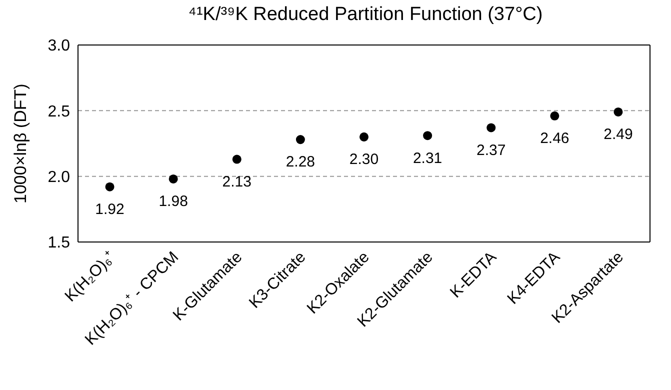 This screenshot has width=671, height=390. Describe the element at coordinates (364, 159) in the screenshot. I see `data-label: 2.30` at that location.